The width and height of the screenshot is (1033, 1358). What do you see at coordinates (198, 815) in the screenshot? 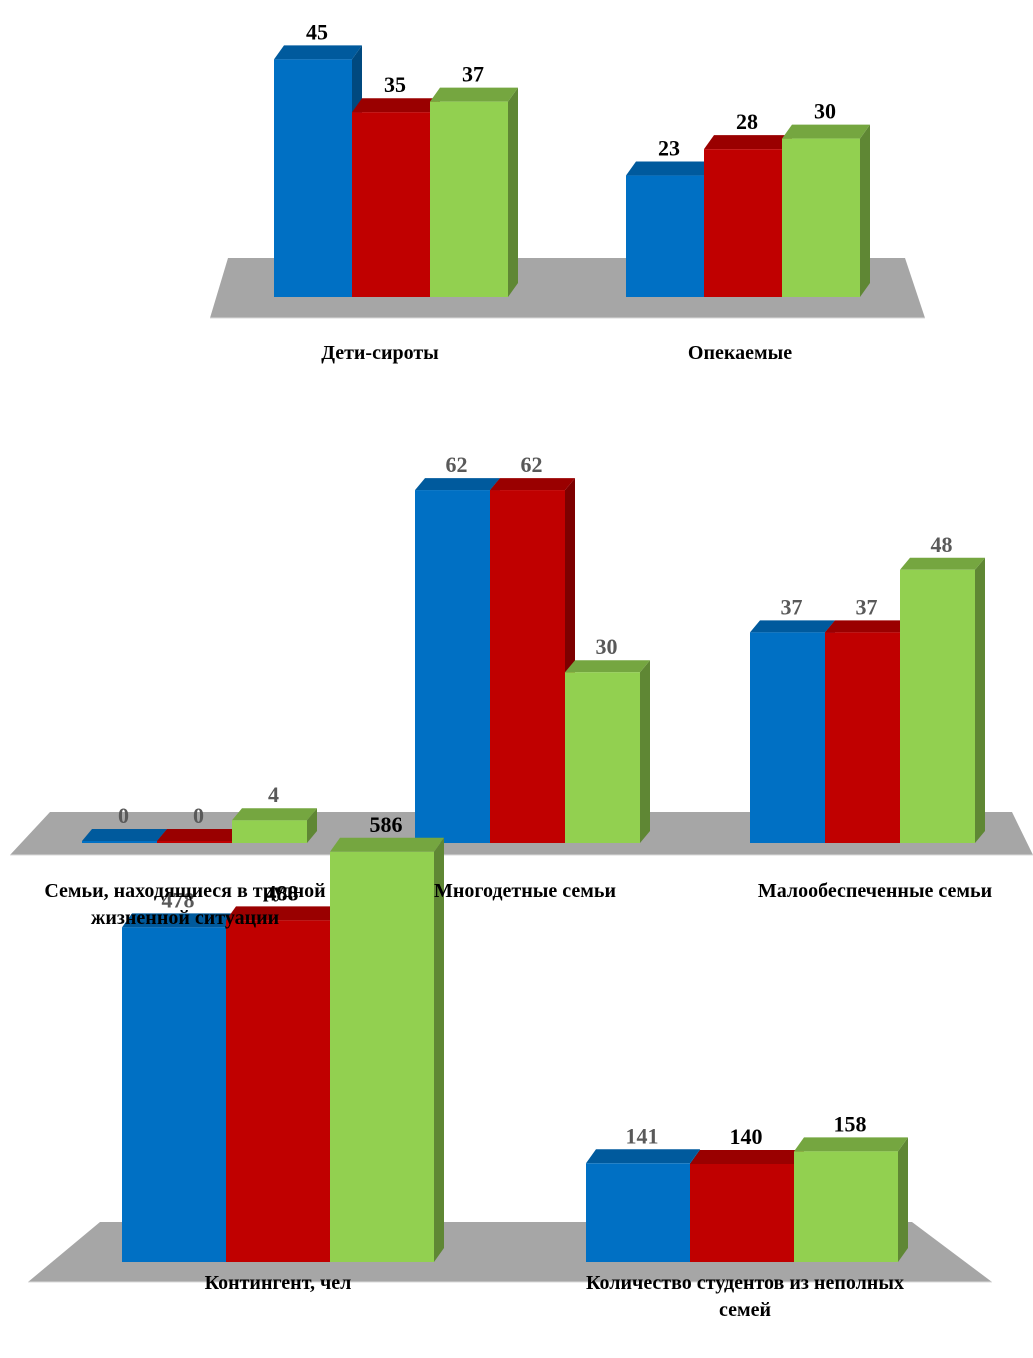
I see `chart2-value-label-c1-s2: 0` at bounding box center [198, 815].